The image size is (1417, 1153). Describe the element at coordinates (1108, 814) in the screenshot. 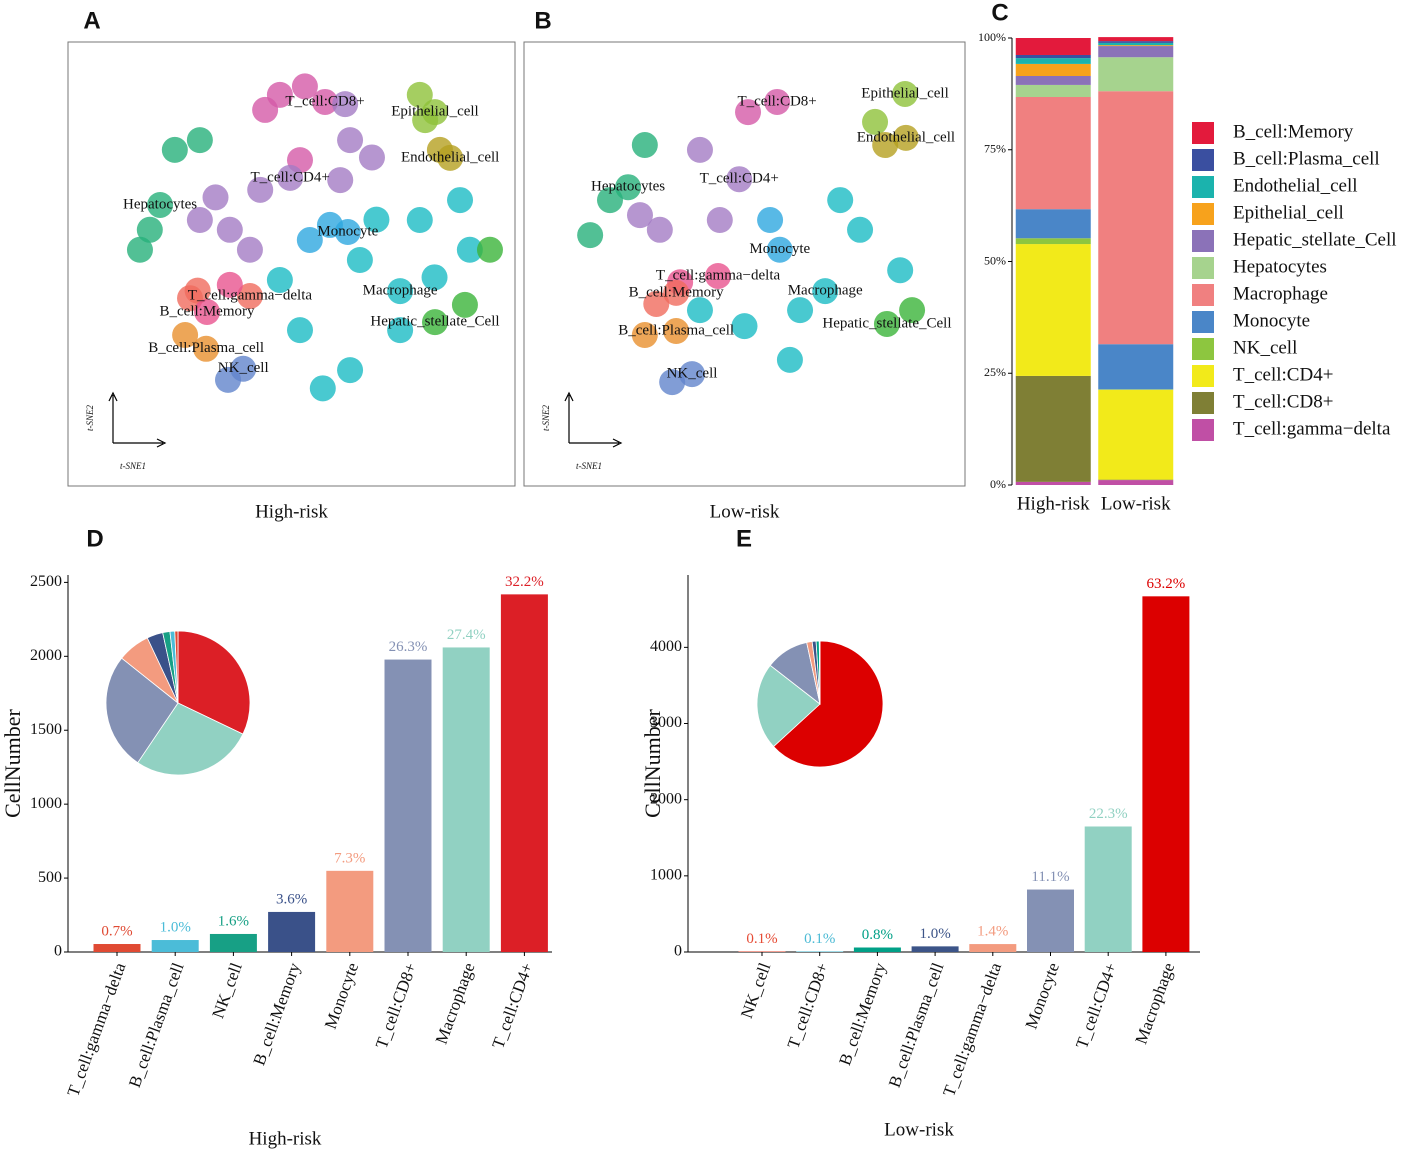

I see `value-label: 22.3%` at that location.